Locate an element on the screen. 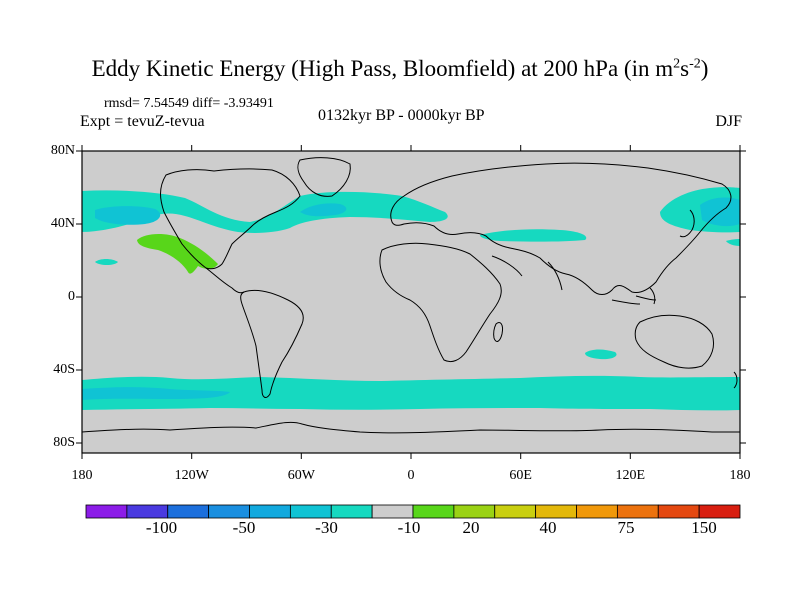  coast-arabia-india is located at coordinates (527, 273).